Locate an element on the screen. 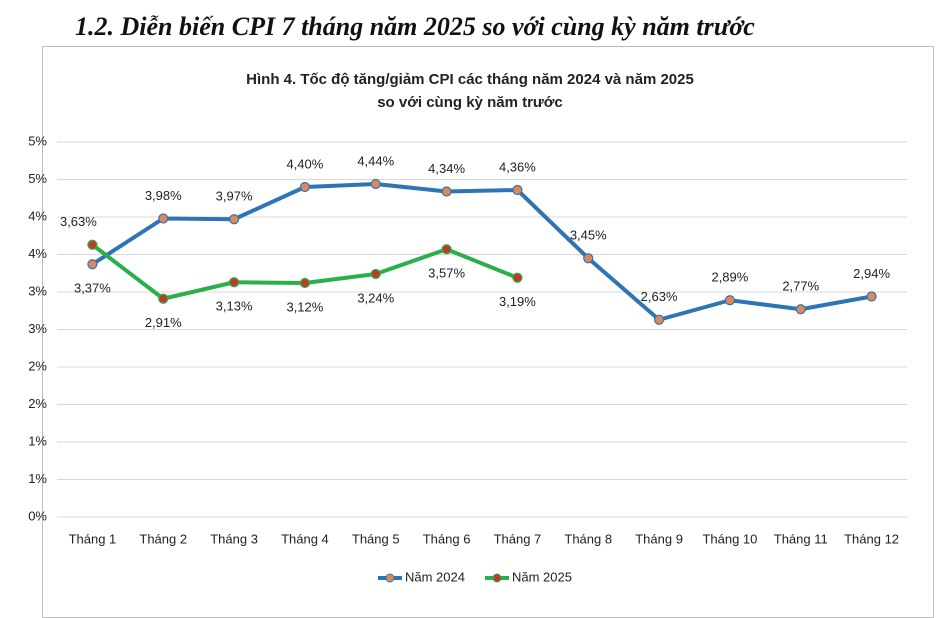 The width and height of the screenshot is (948, 618). data-label: 2,94% is located at coordinates (871, 273).